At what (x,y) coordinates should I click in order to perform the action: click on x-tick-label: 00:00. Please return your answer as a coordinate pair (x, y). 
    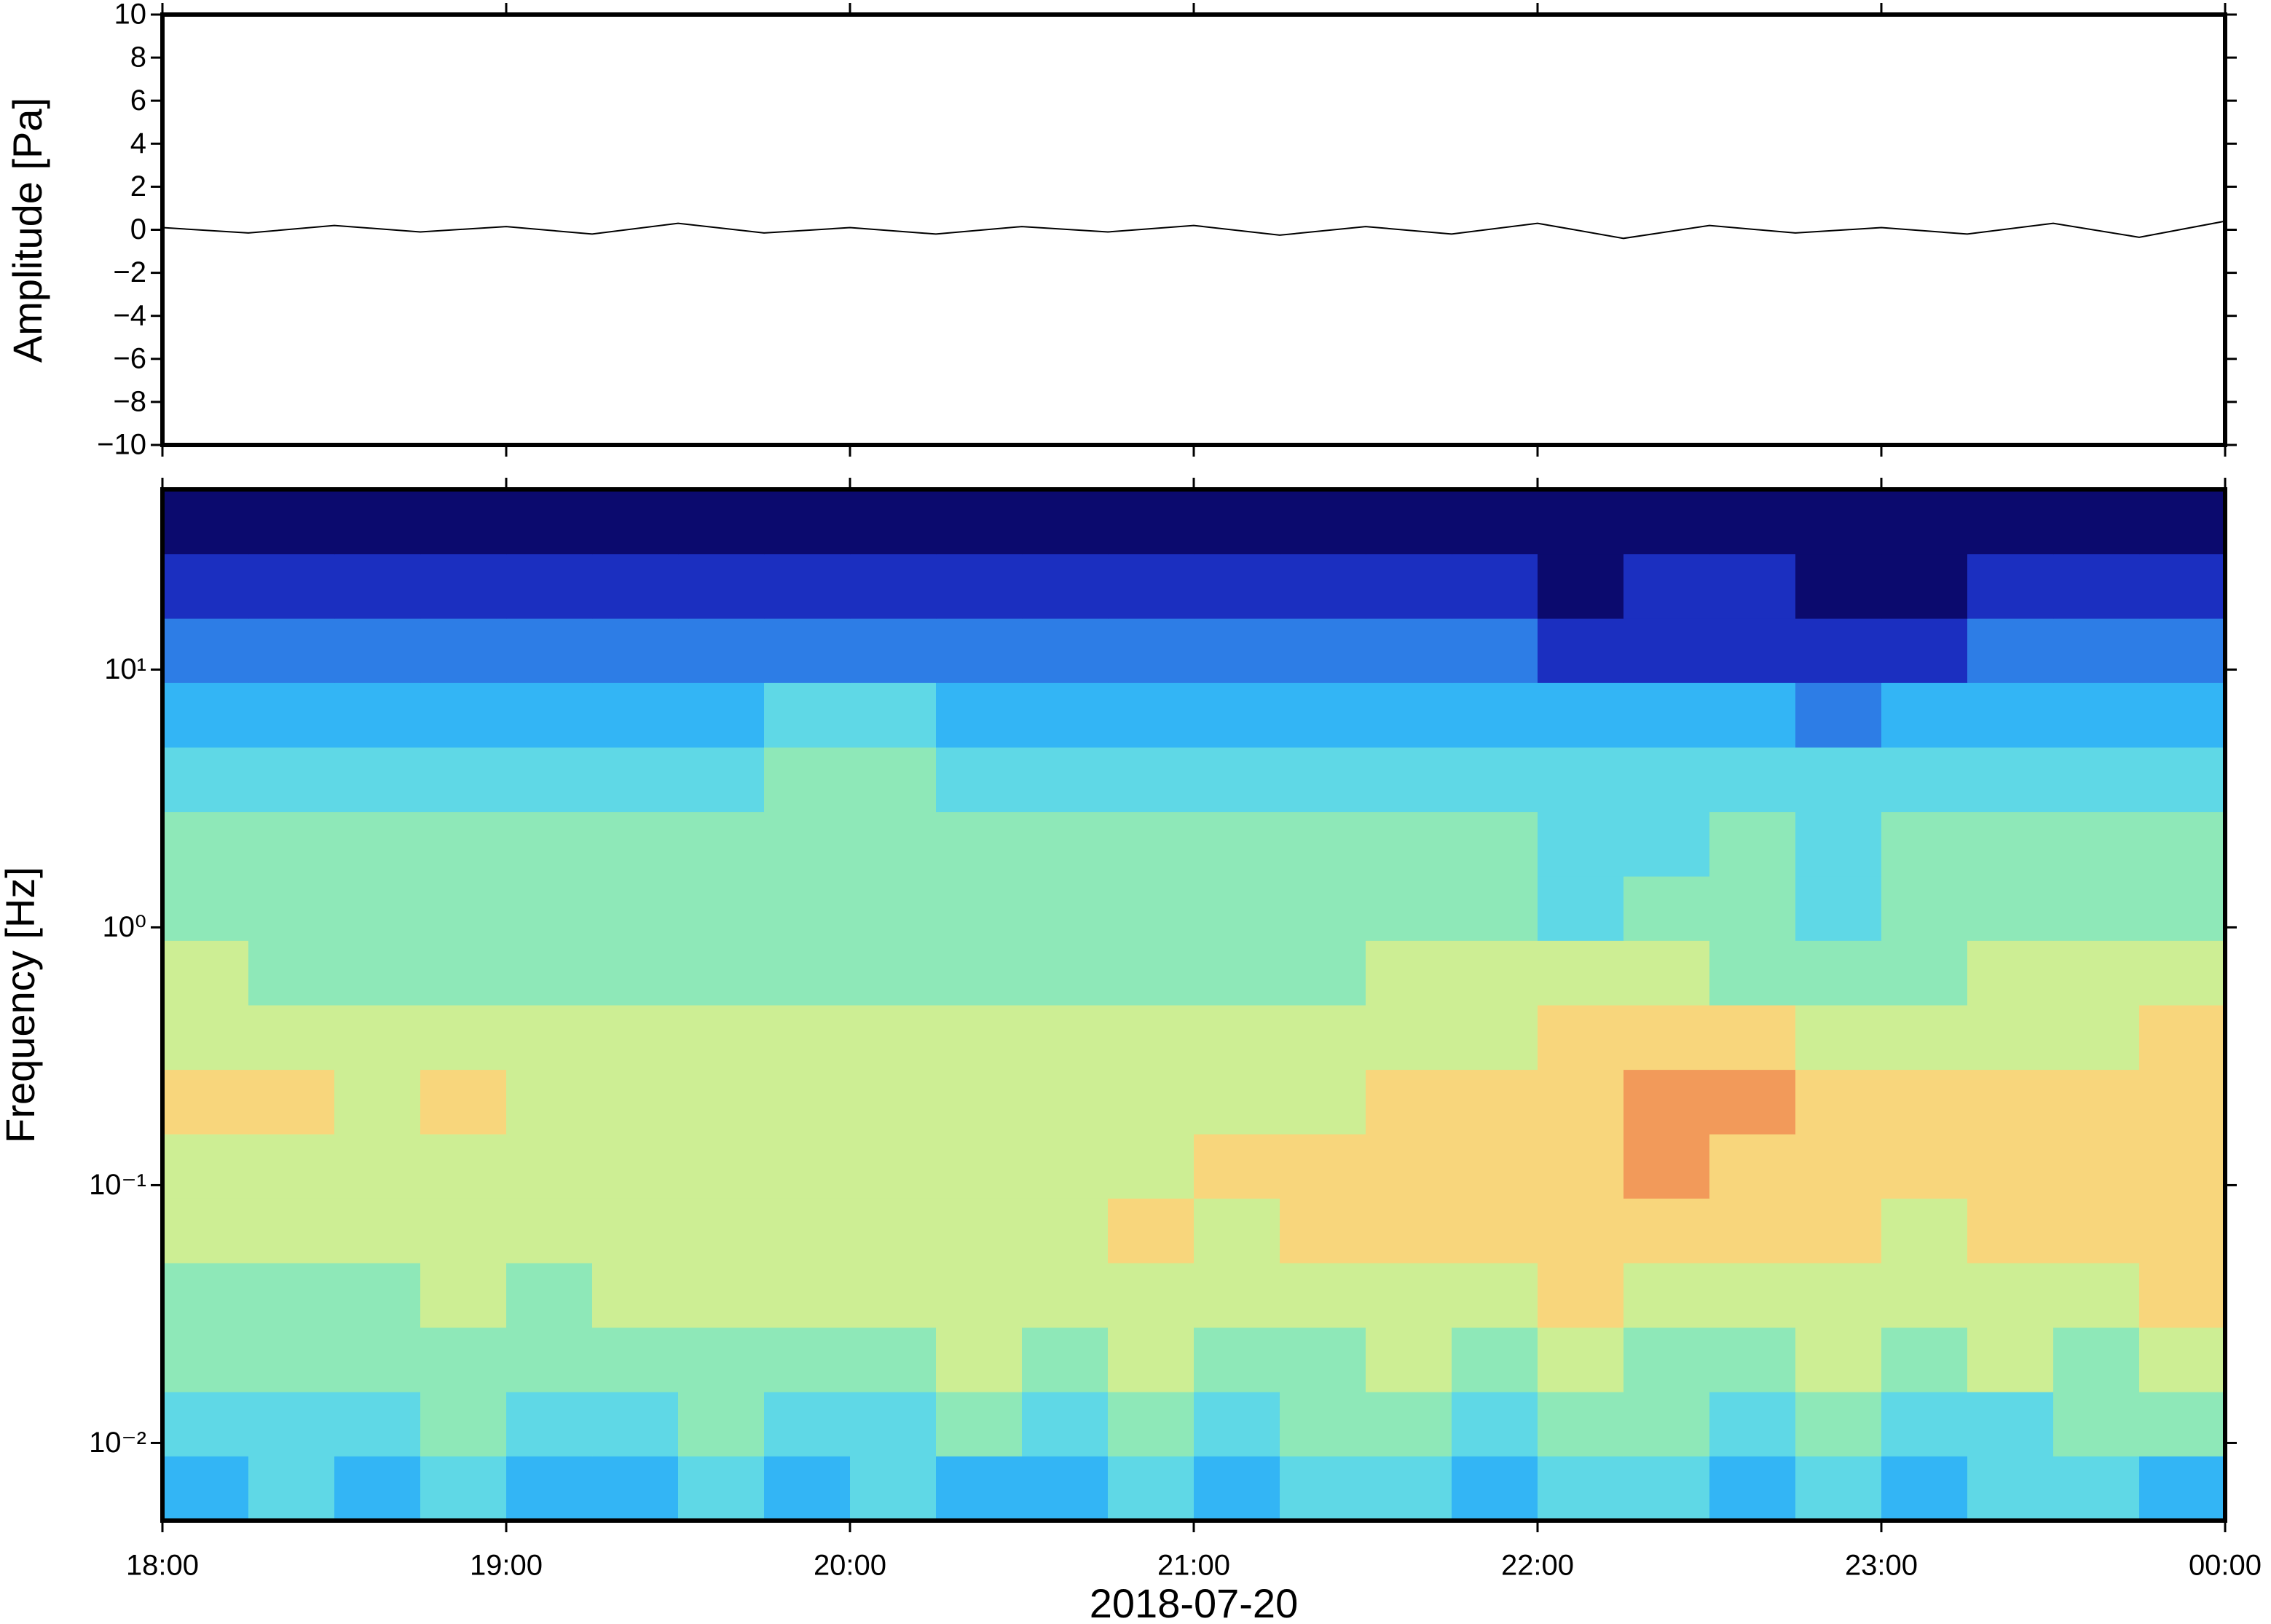
    Looking at the image, I should click on (2225, 1566).